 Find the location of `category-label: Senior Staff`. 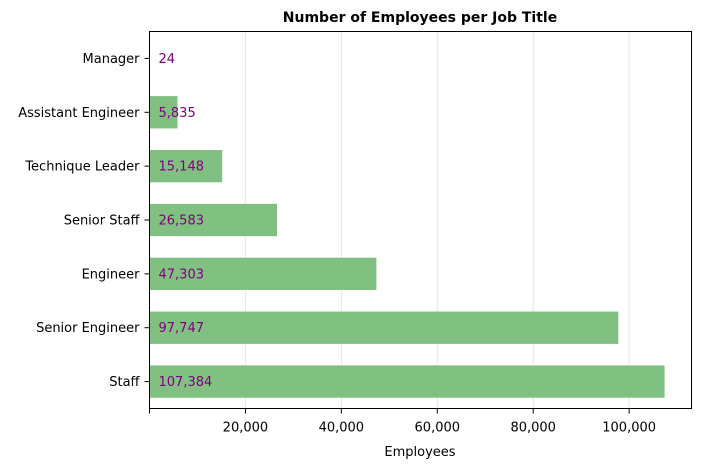

category-label: Senior Staff is located at coordinates (102, 221).